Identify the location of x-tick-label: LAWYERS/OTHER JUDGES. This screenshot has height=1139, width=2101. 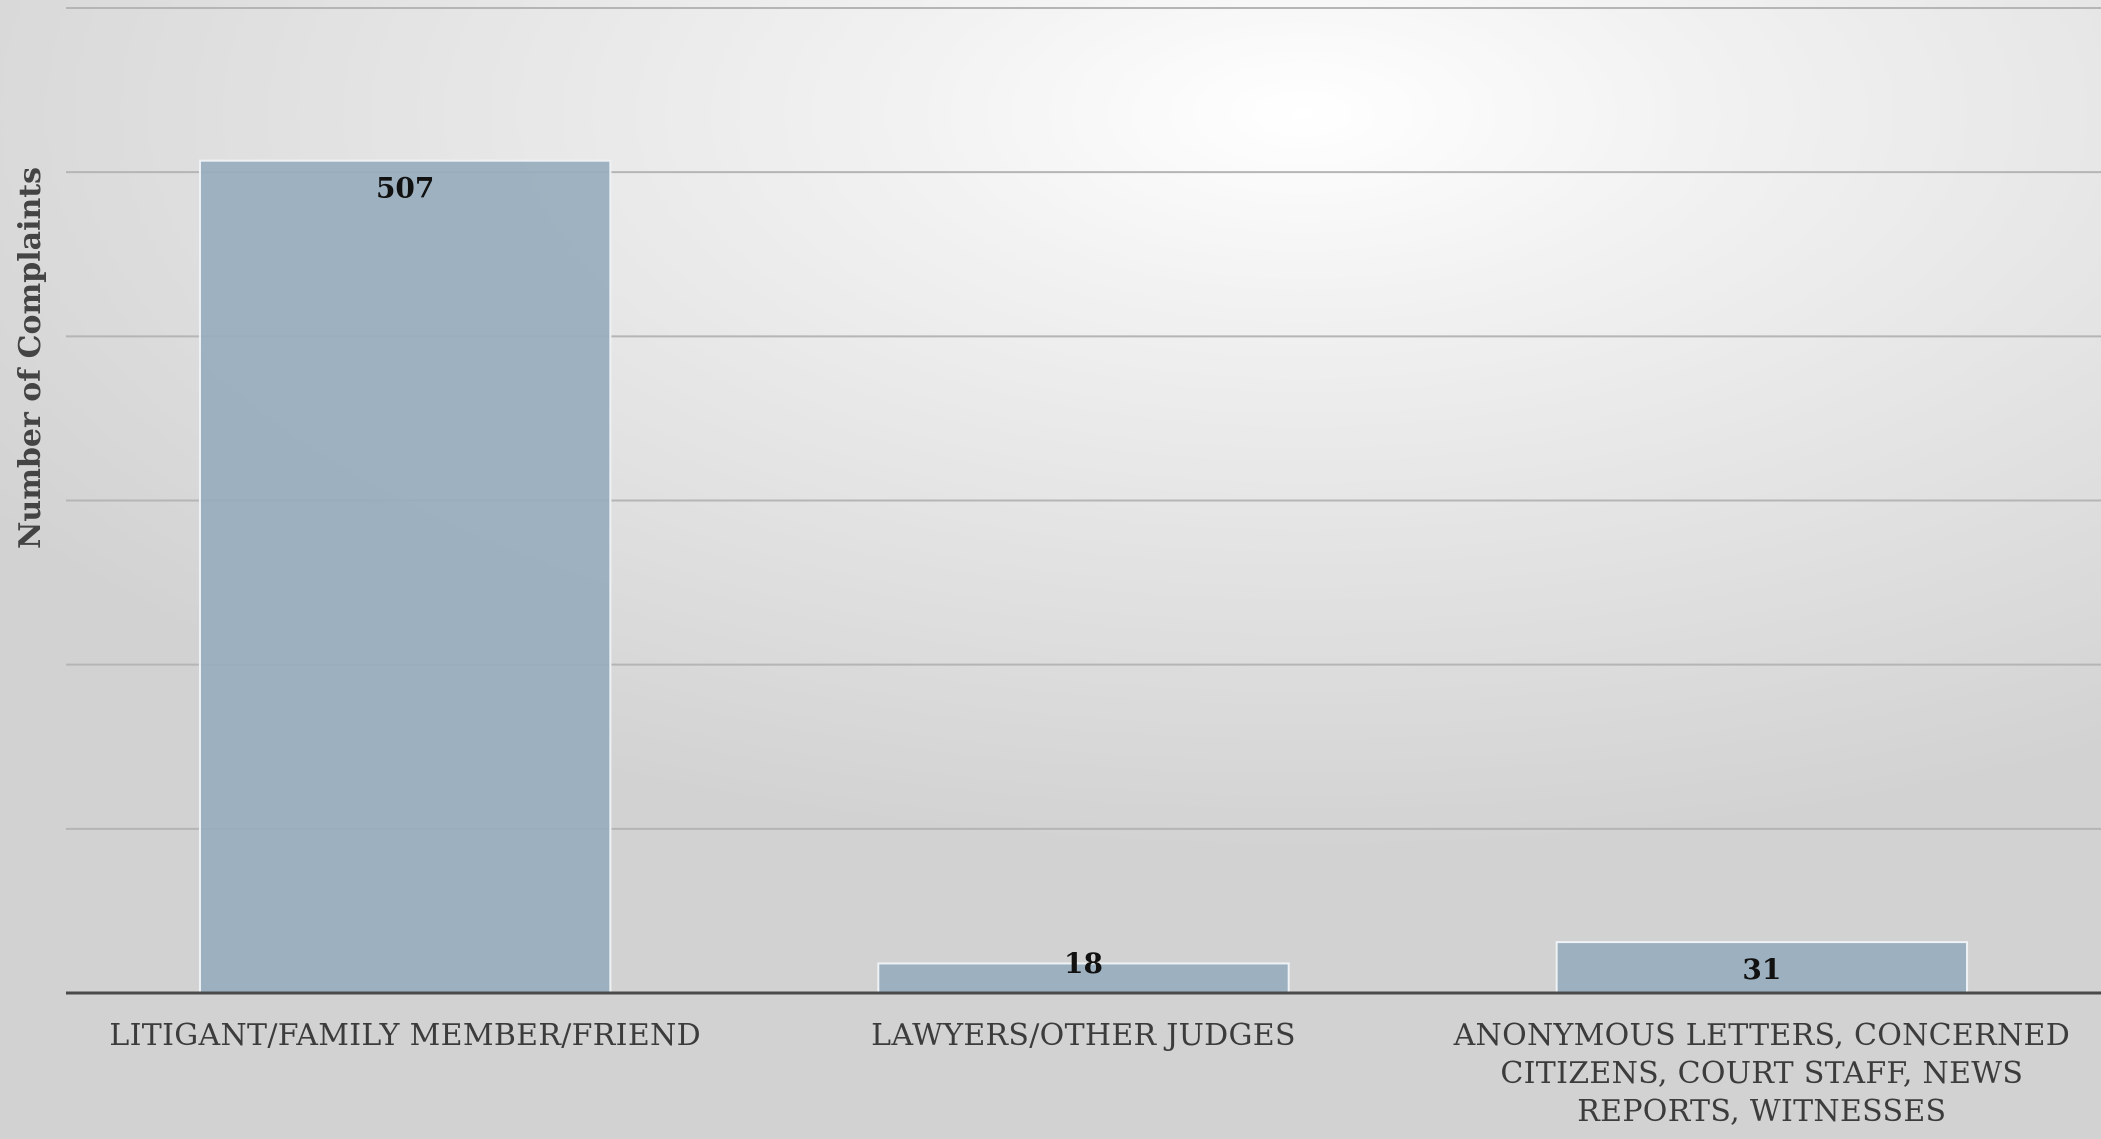
(1083, 1035).